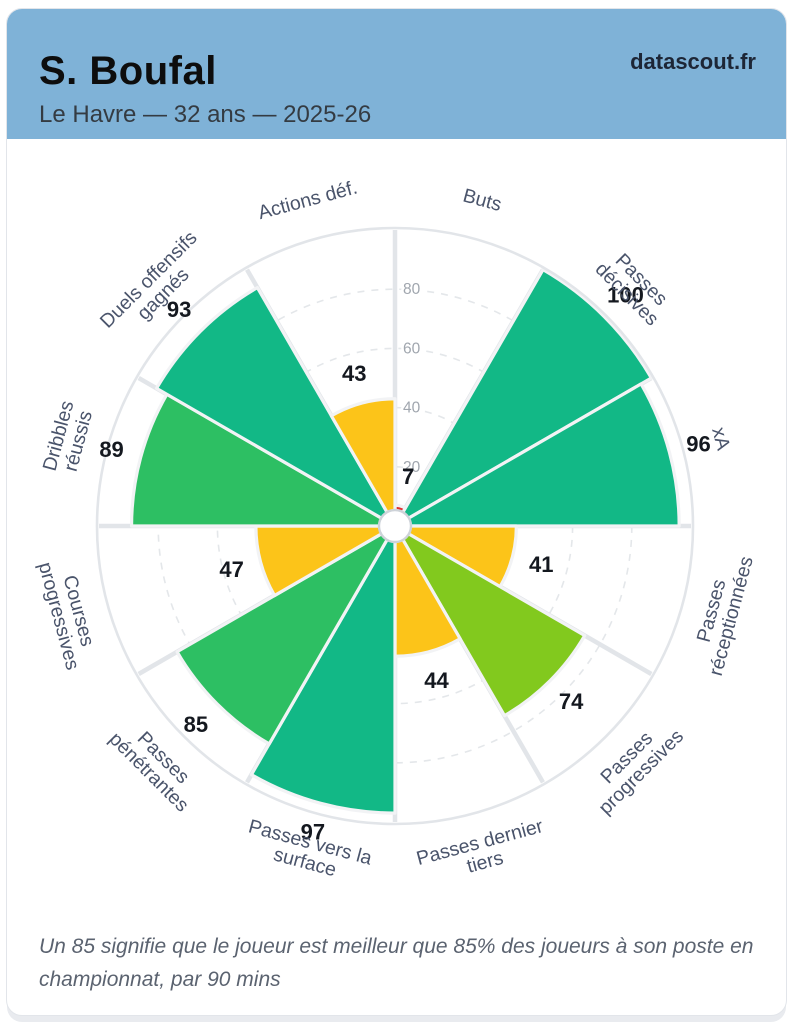 The width and height of the screenshot is (793, 1024). I want to click on slice-label: Duels offensifsgagnés, so click(156, 287).